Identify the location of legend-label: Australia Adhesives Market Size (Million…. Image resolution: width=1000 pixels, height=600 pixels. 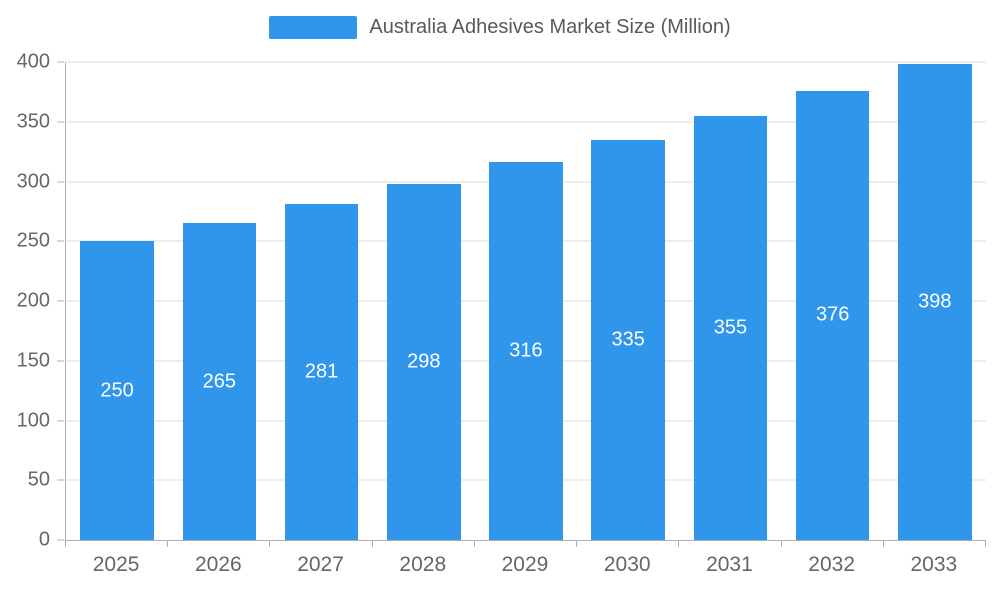
(550, 27).